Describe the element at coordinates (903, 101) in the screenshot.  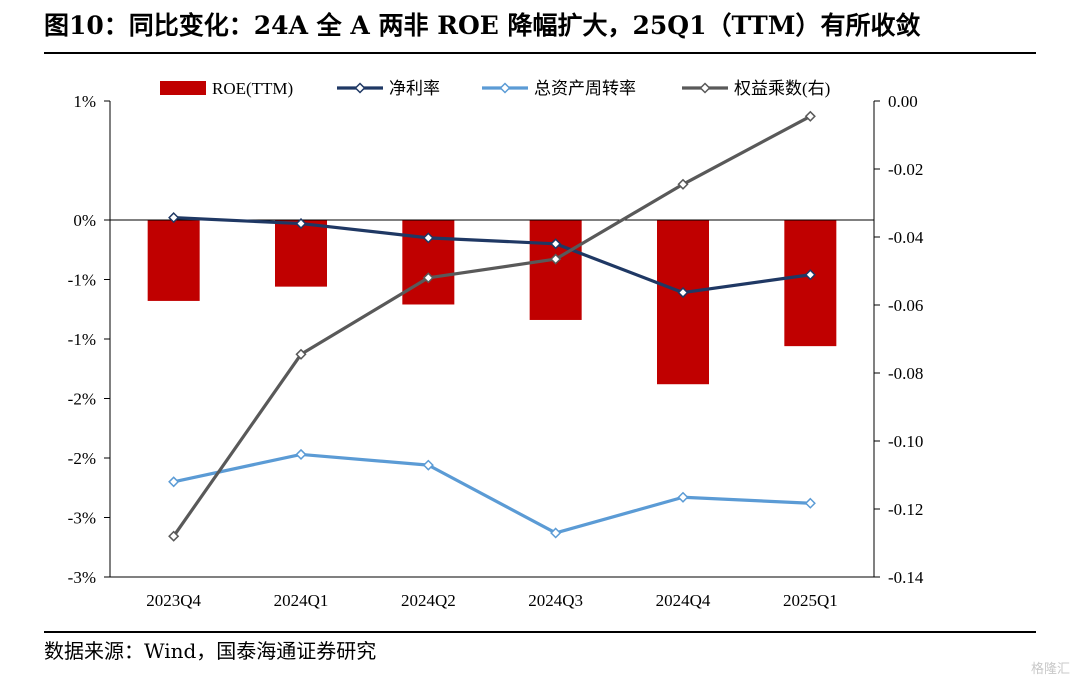
I see `right-tick-label: 0.00` at that location.